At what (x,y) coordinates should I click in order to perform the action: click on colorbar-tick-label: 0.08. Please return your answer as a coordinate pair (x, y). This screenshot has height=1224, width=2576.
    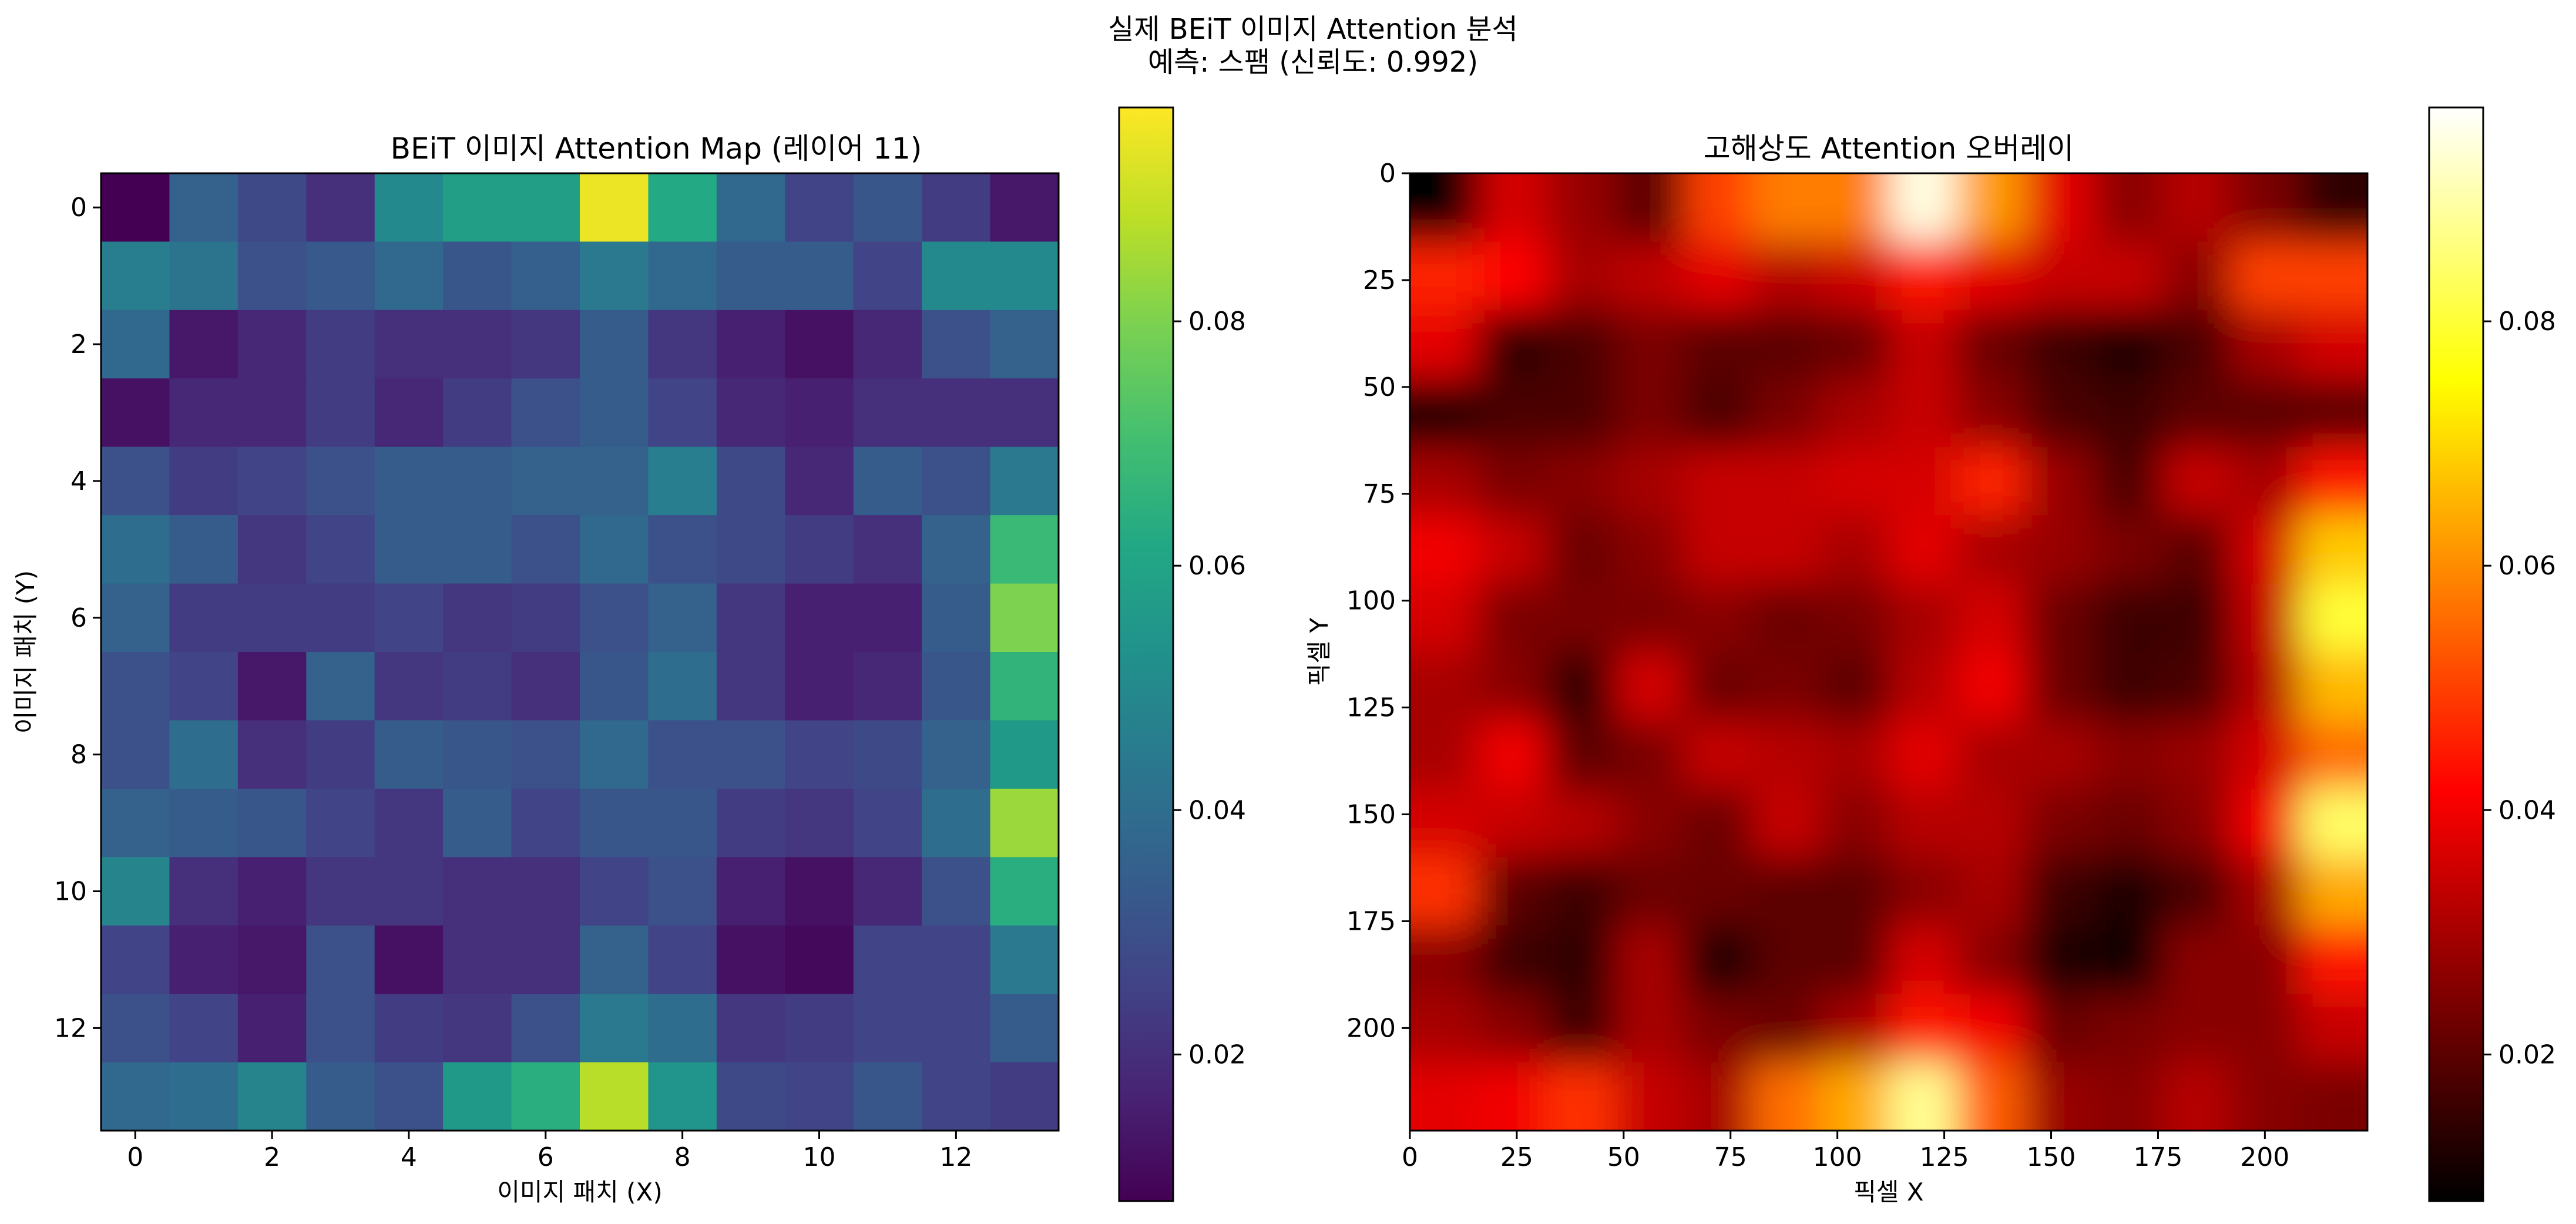
    Looking at the image, I should click on (1217, 322).